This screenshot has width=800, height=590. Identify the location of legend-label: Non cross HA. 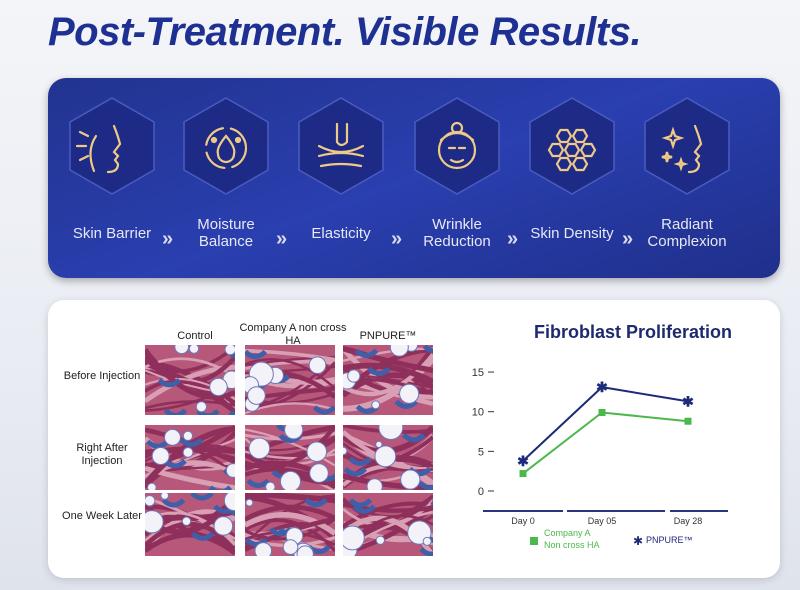
(572, 545).